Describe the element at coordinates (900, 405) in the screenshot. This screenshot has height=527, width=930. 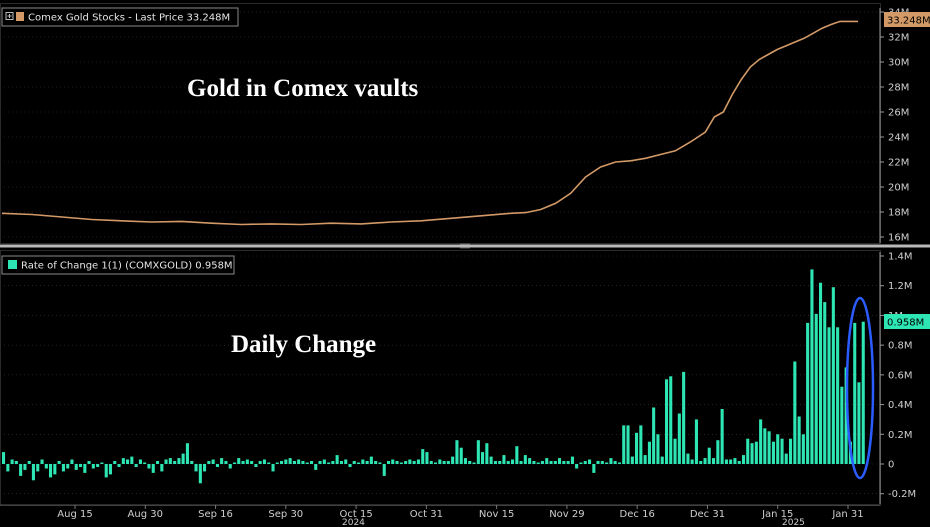
I see `bottom-y-tick-label: 0.4M` at that location.